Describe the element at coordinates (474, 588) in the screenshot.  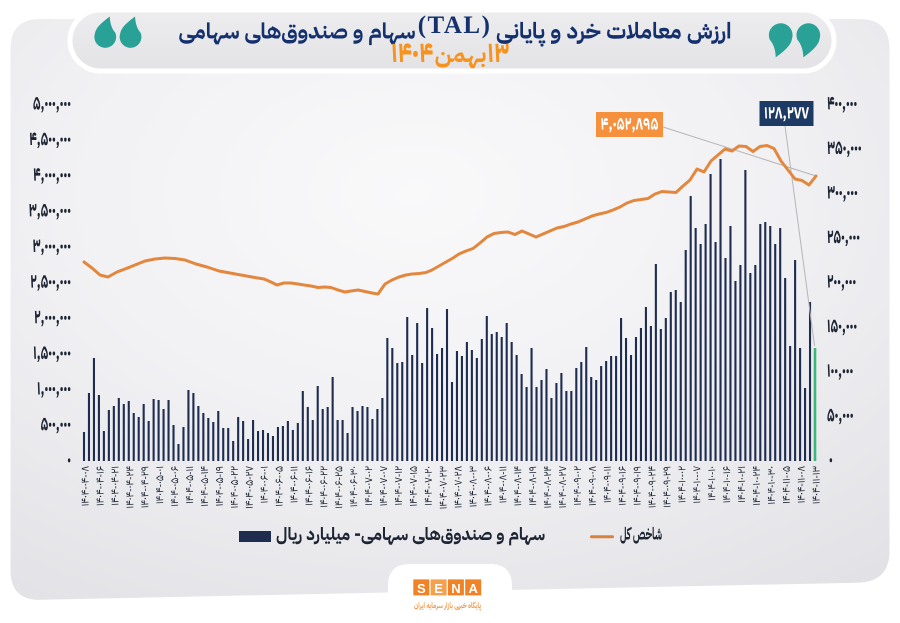
I see `svg-text: A` at that location.